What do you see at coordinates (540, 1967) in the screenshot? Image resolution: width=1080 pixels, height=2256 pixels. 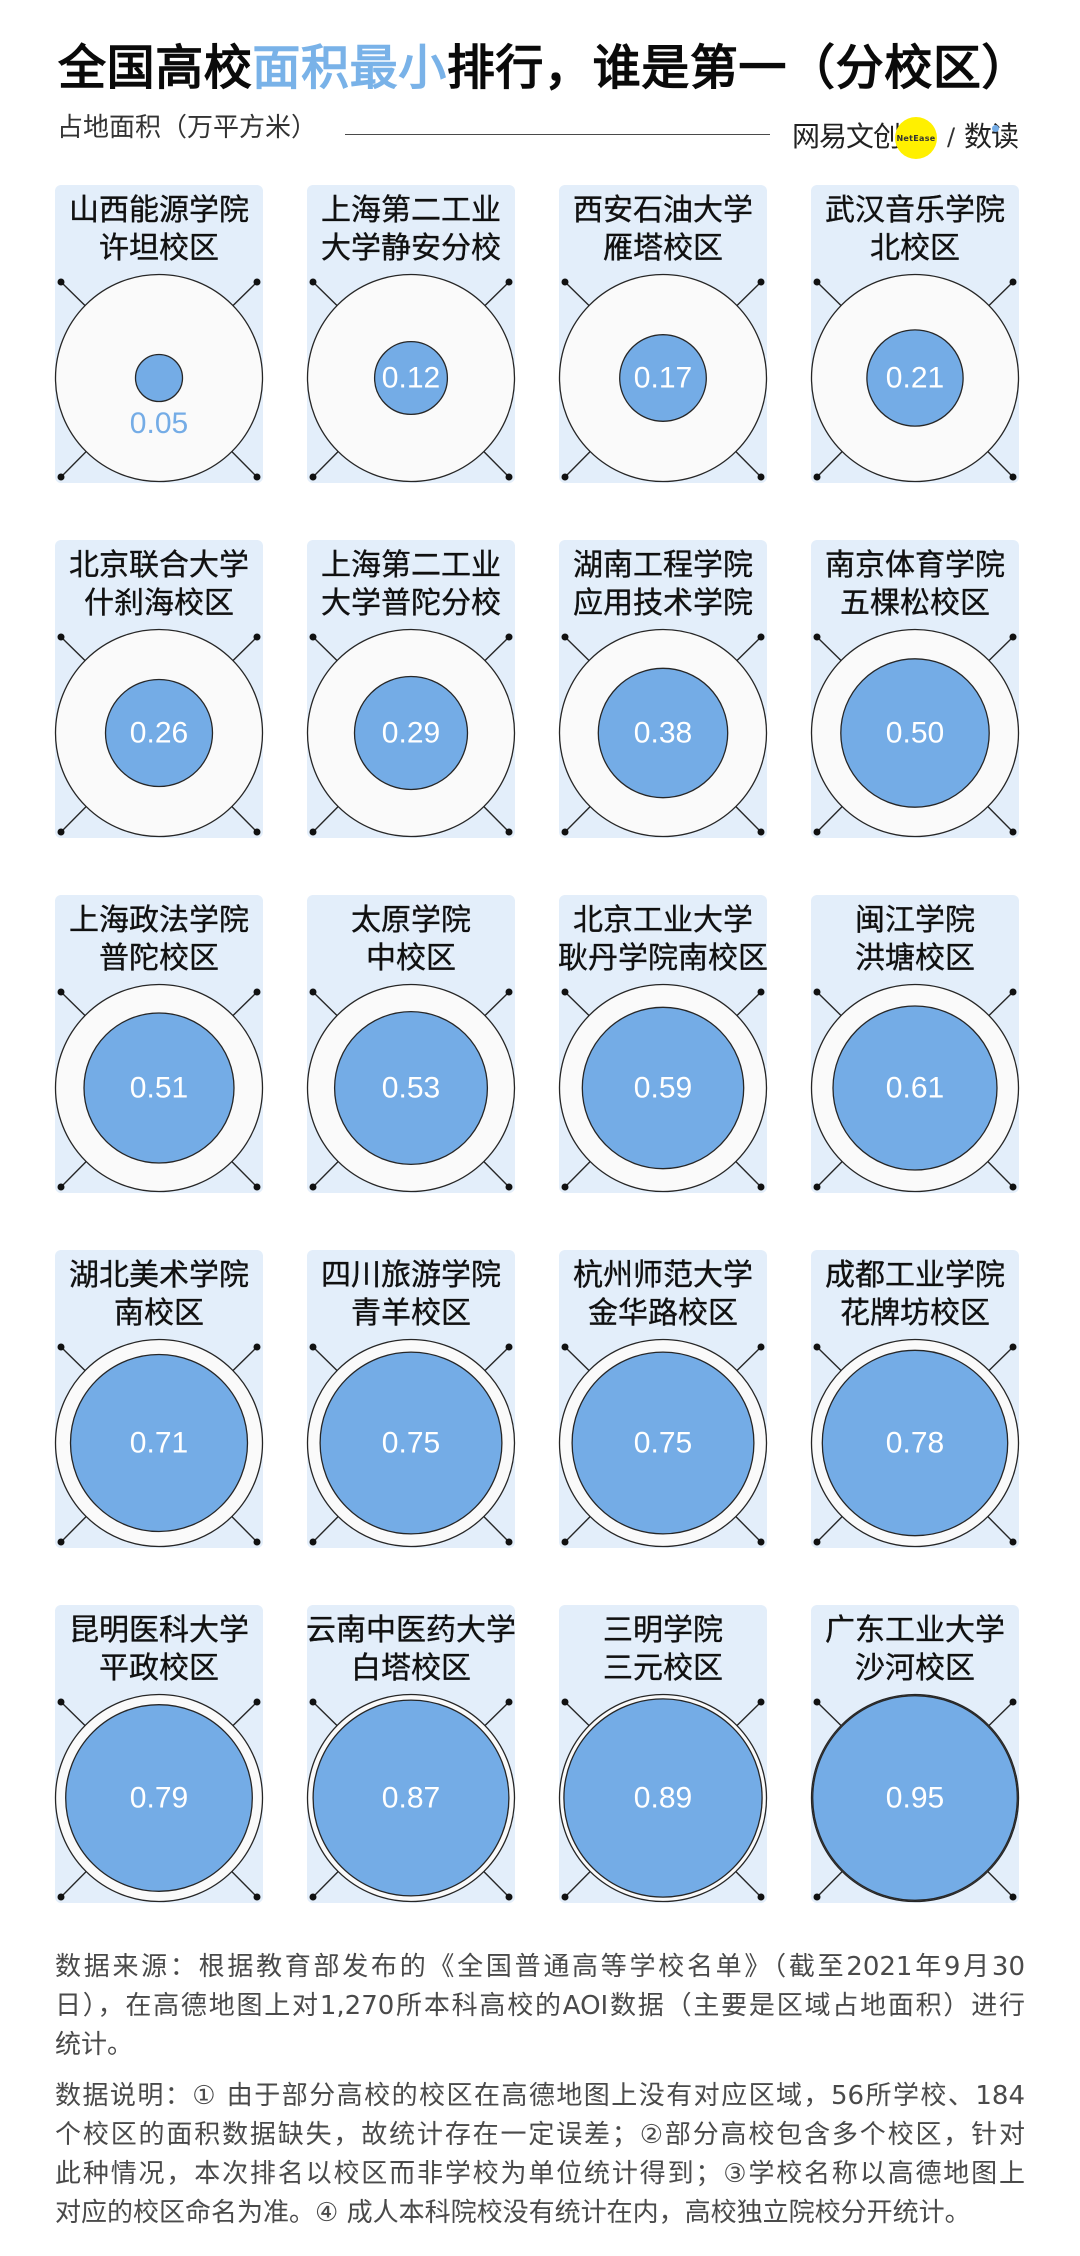 I see `note-line: 数据来源：根据教育部发布的《全国普通高等学校名单》（截至2021年9月30` at bounding box center [540, 1967].